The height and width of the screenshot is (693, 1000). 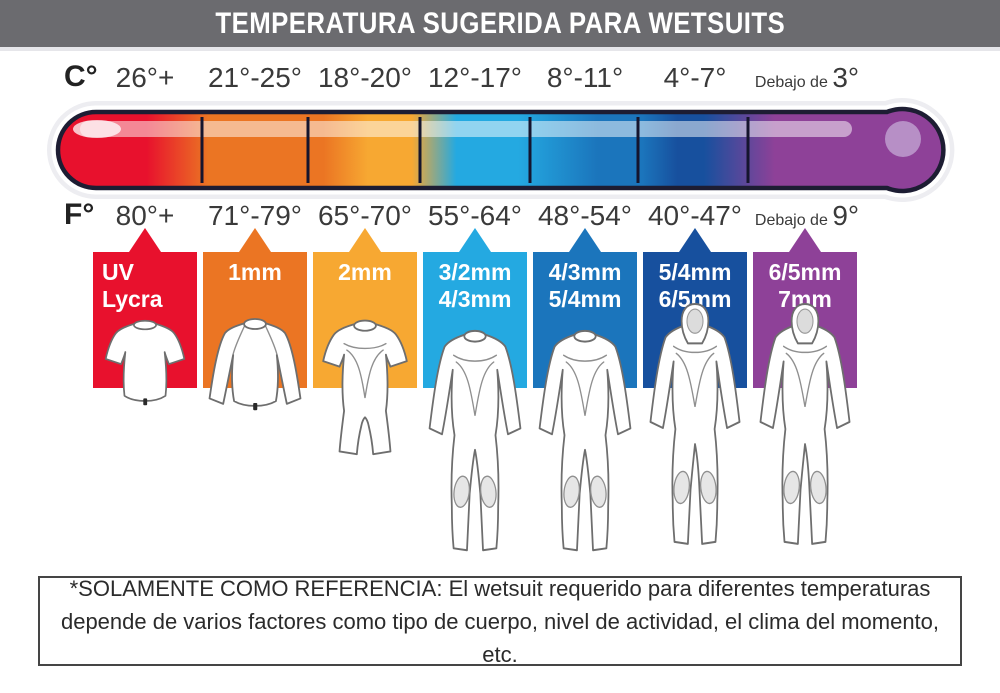 I want to click on fahrenheit-range-label: 80°+, so click(x=145, y=215).